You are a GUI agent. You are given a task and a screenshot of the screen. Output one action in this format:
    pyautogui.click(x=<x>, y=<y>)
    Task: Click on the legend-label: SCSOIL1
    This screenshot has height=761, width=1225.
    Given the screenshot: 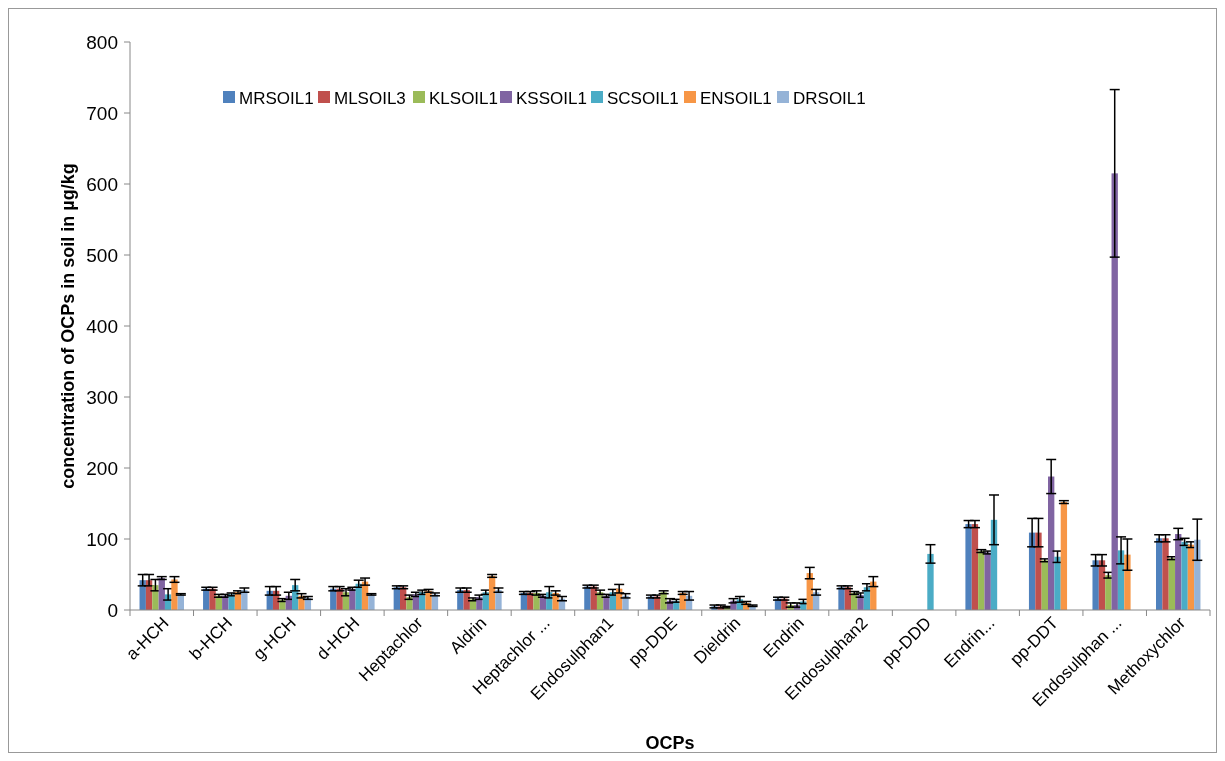 What is the action you would take?
    pyautogui.click(x=643, y=98)
    